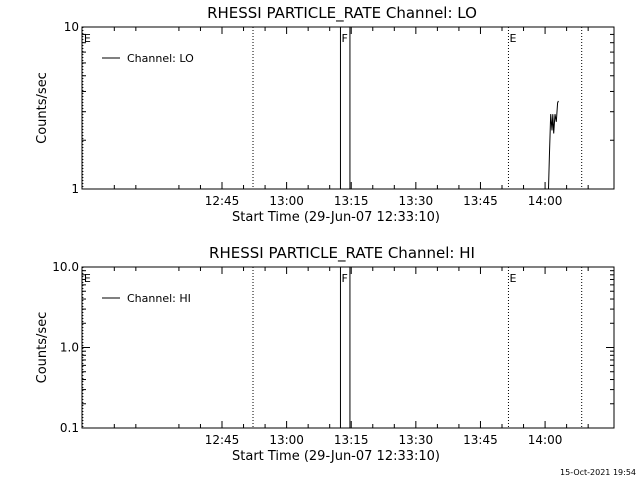 The width and height of the screenshot is (640, 480). I want to click on y-tick-label: 10.0, so click(65, 267).